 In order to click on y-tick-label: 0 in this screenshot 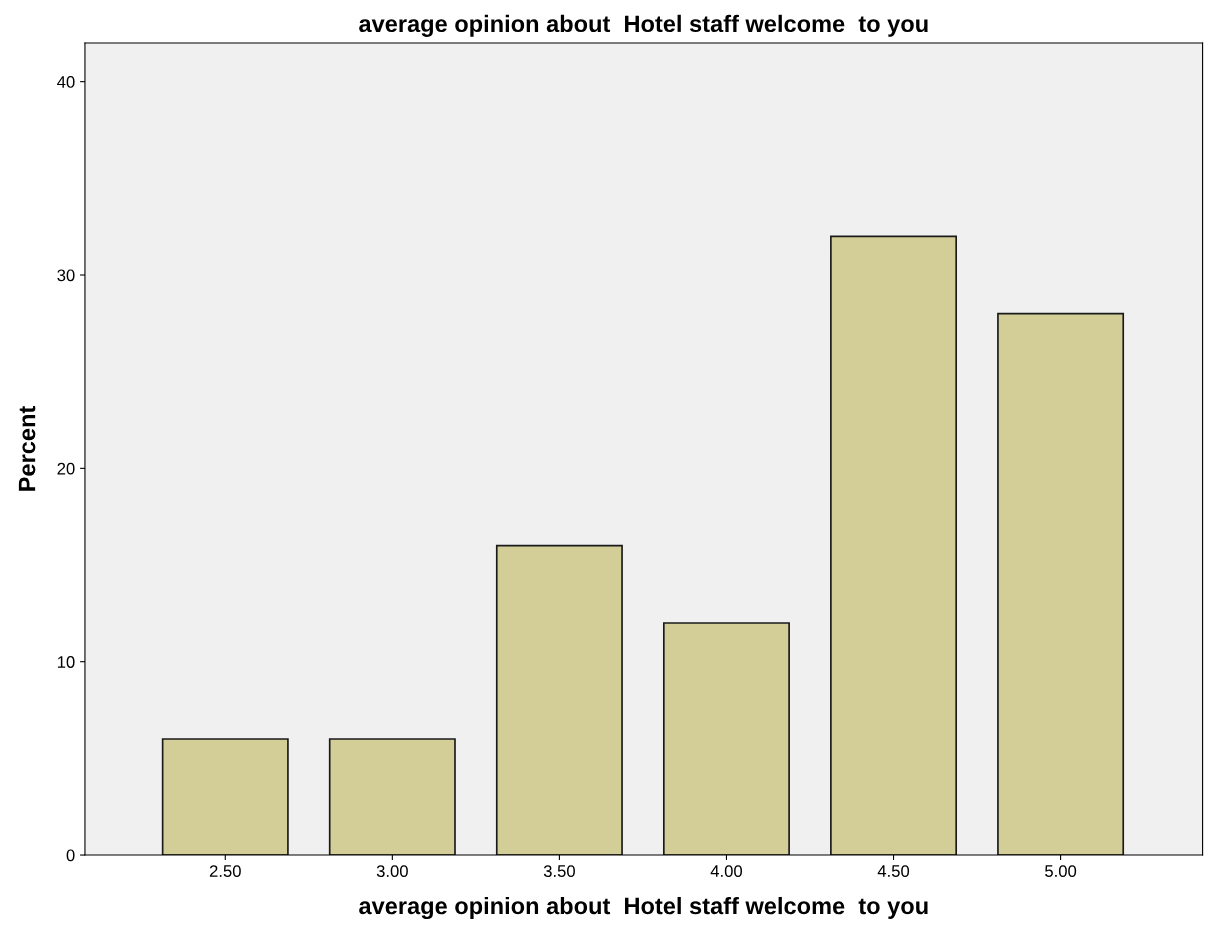, I will do `click(70, 855)`.